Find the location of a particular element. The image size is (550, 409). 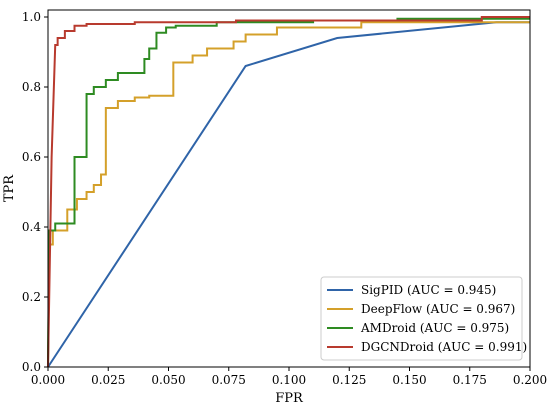

y-axis-label: TPR is located at coordinates (9, 188).